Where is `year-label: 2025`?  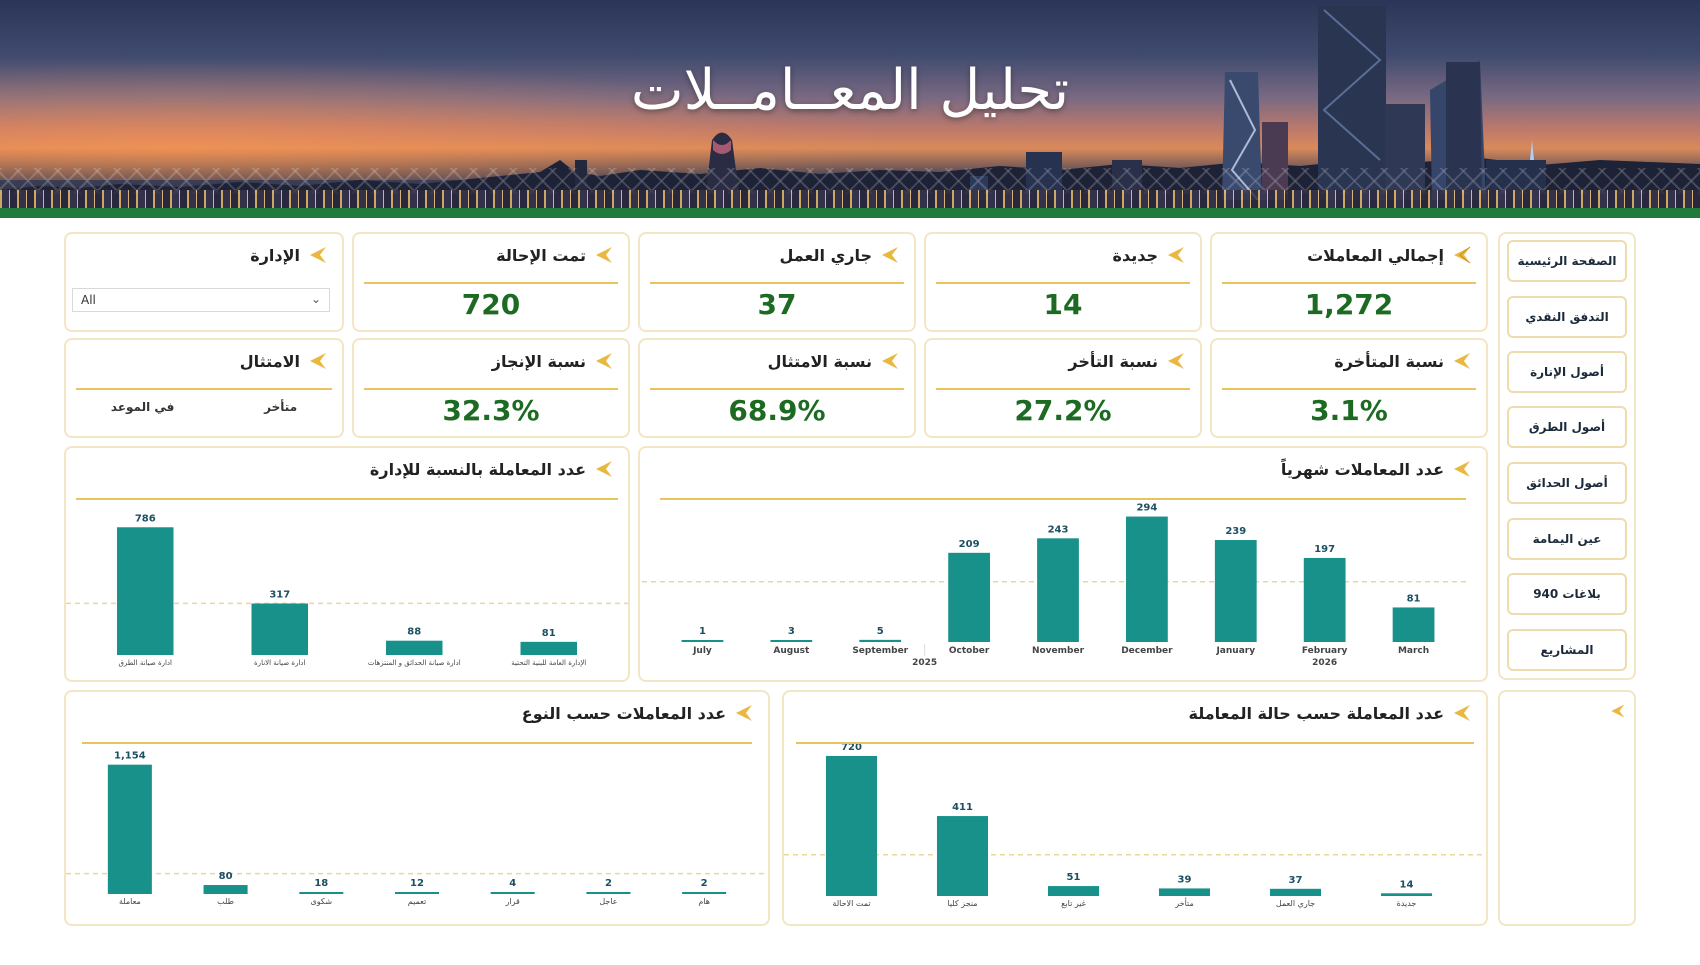
year-label: 2025 is located at coordinates (924, 663).